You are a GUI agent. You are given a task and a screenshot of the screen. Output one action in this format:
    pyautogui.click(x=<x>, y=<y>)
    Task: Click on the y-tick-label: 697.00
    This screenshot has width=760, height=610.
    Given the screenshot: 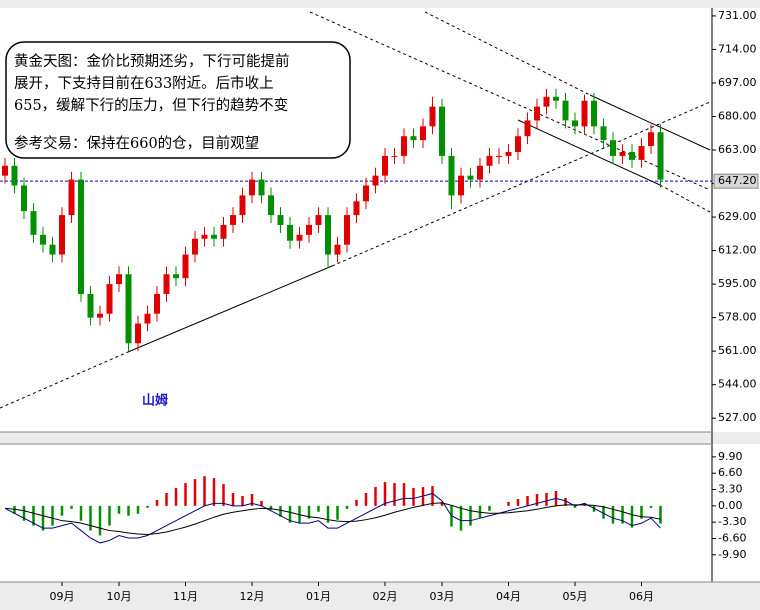 What is the action you would take?
    pyautogui.click(x=737, y=82)
    